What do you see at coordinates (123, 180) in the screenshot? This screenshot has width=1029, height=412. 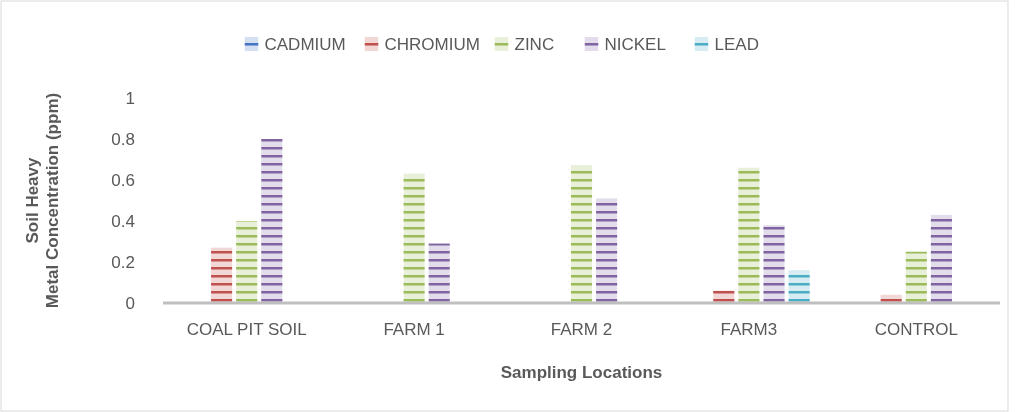 I see `y-tick-label: 0.6` at bounding box center [123, 180].